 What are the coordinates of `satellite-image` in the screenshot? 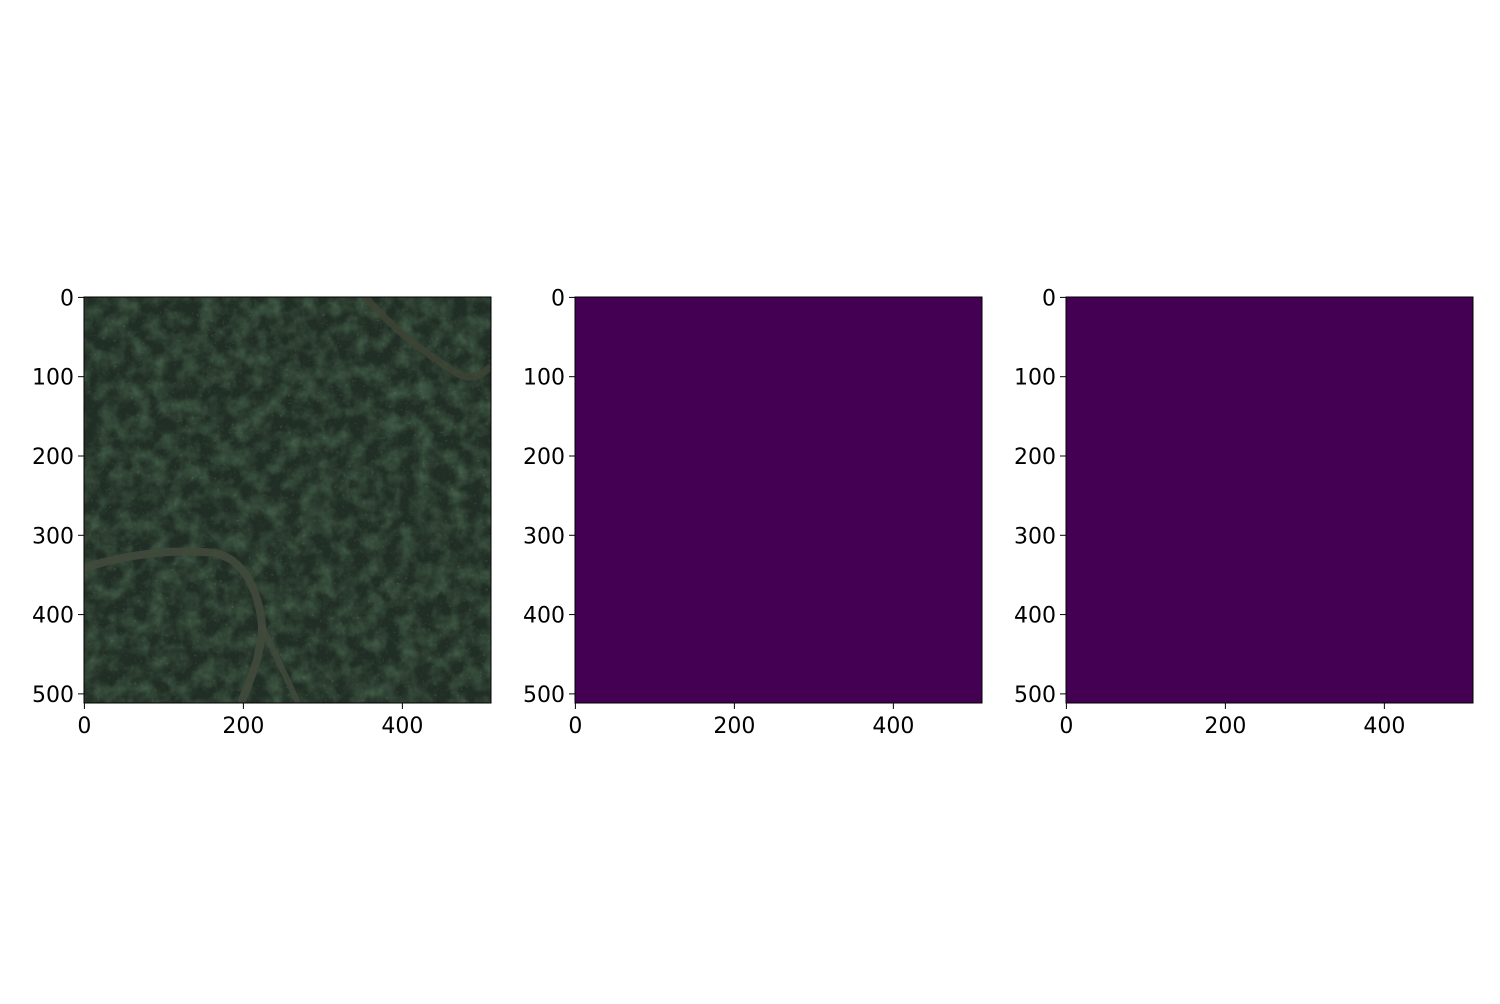 It's located at (287, 500).